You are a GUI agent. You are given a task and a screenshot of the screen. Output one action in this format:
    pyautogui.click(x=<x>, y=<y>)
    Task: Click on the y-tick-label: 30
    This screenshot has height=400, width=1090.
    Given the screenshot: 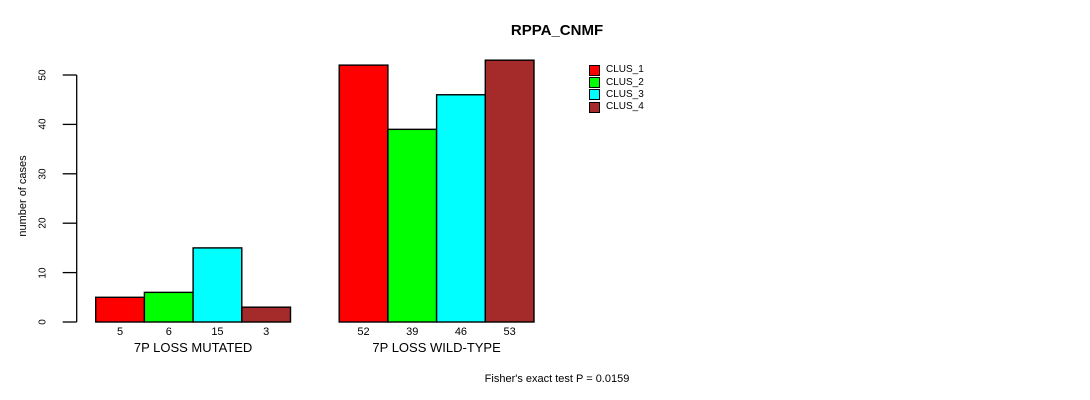 What is the action you would take?
    pyautogui.click(x=43, y=174)
    